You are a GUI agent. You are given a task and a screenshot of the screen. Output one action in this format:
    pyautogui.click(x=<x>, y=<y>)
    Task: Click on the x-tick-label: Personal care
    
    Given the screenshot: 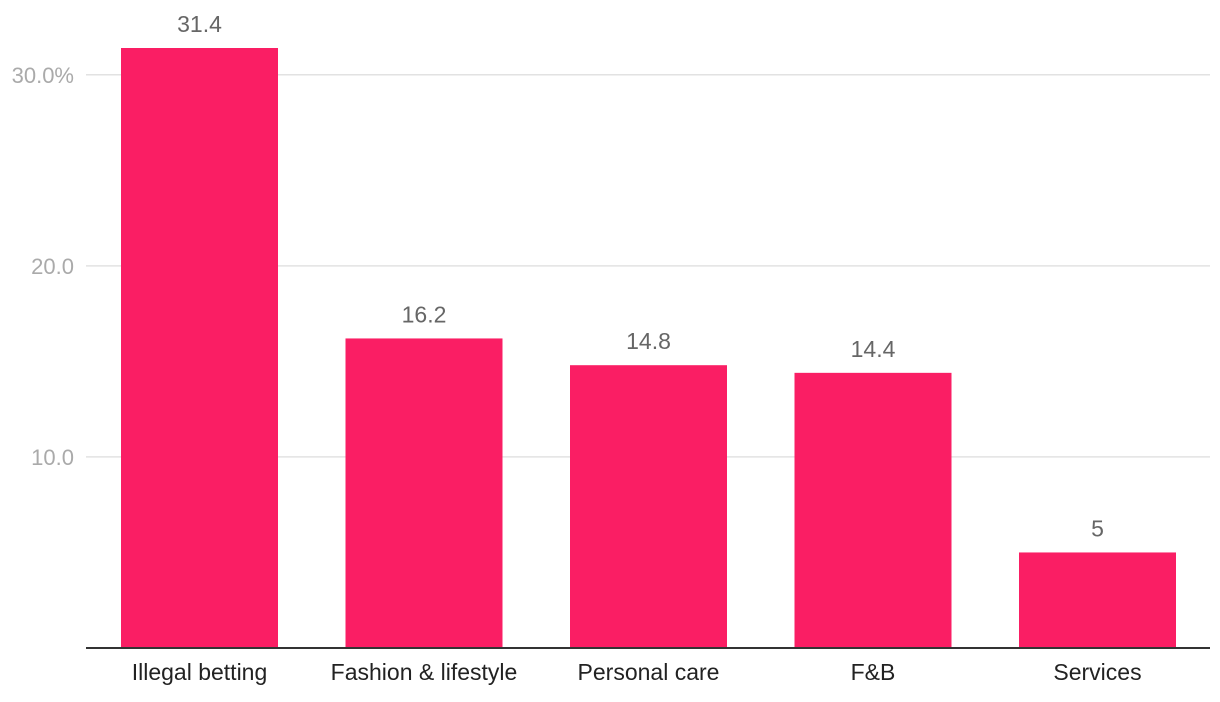 What is the action you would take?
    pyautogui.click(x=649, y=672)
    